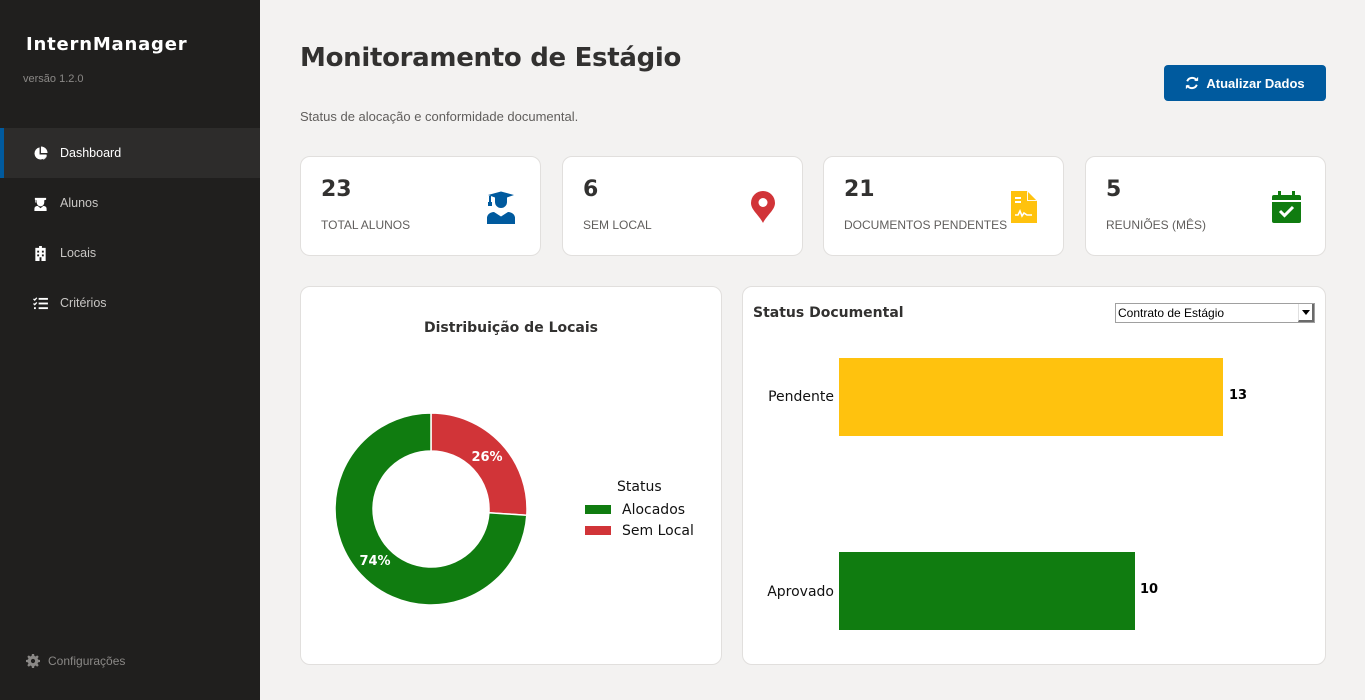 The width and height of the screenshot is (1365, 700). I want to click on legend-item-alocados: Alocados, so click(639, 509).